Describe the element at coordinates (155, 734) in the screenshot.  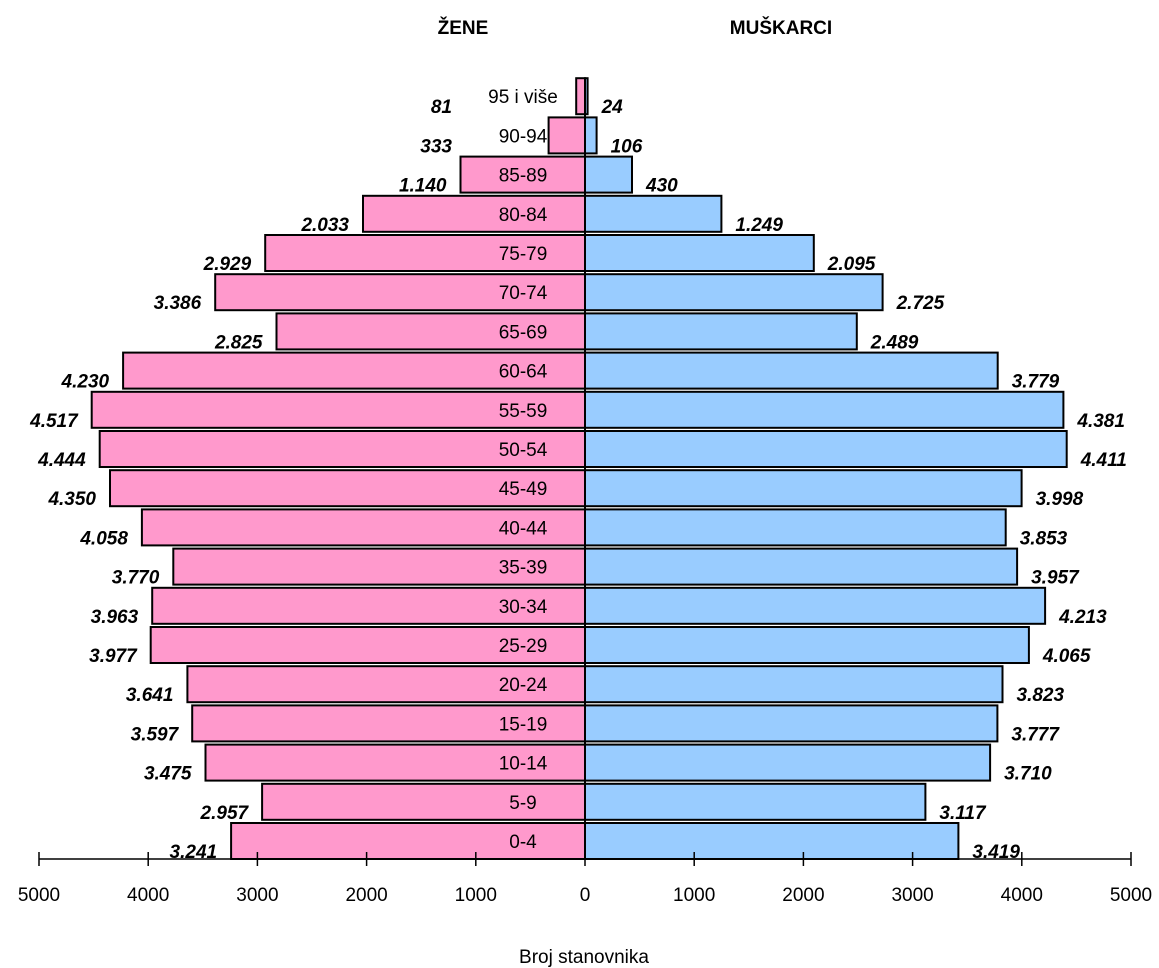
I see `value-label-women-15-19: 3.597` at that location.